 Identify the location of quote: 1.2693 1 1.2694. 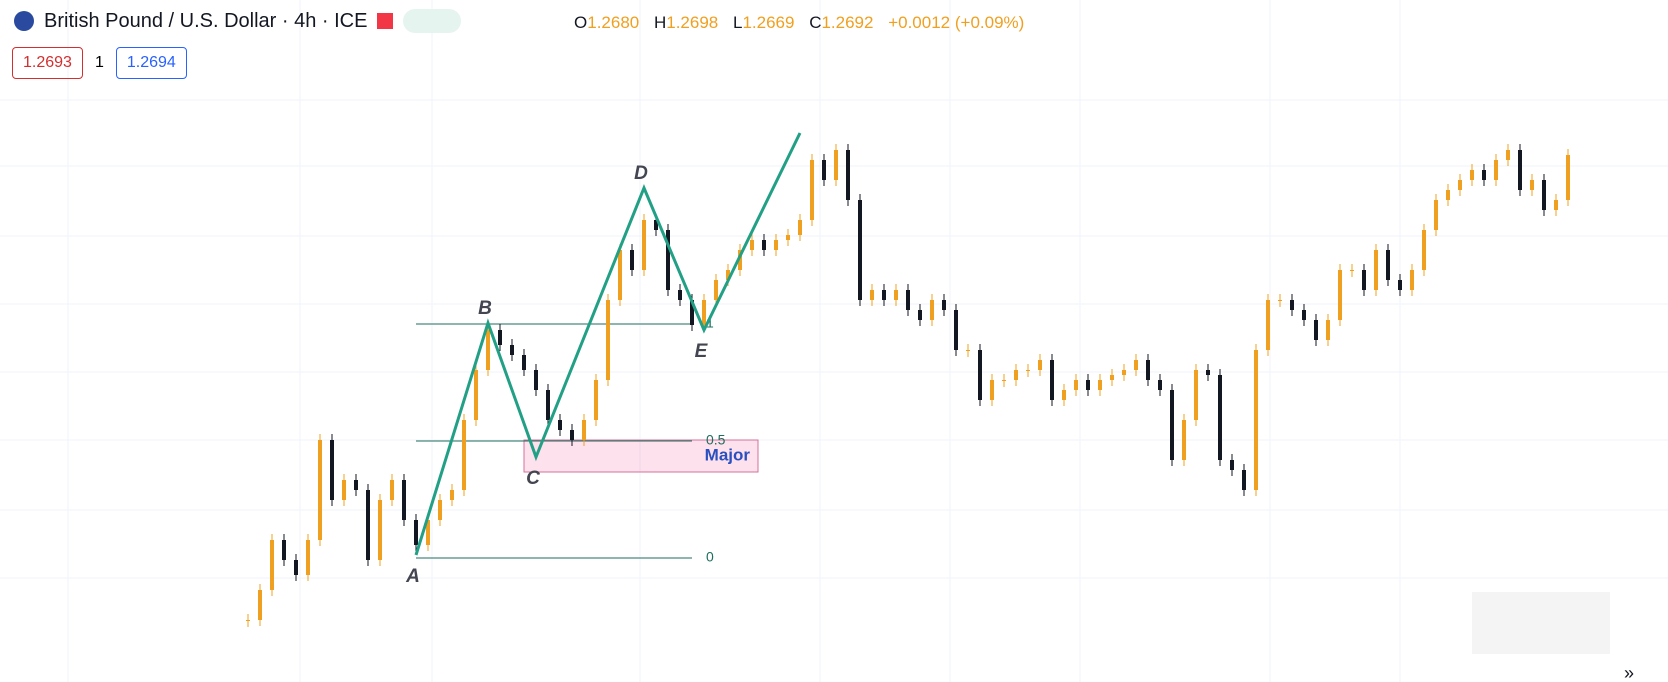
(99, 63).